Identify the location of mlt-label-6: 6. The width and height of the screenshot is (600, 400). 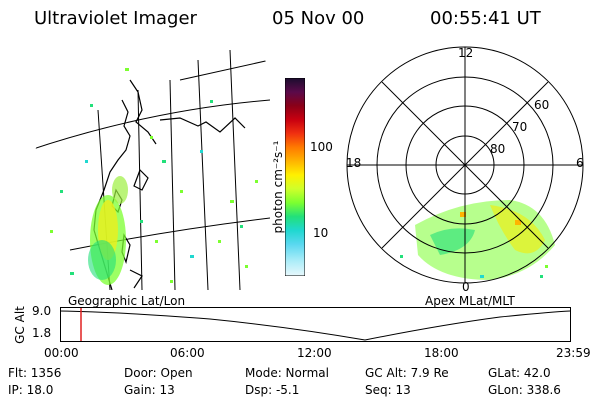
(580, 163).